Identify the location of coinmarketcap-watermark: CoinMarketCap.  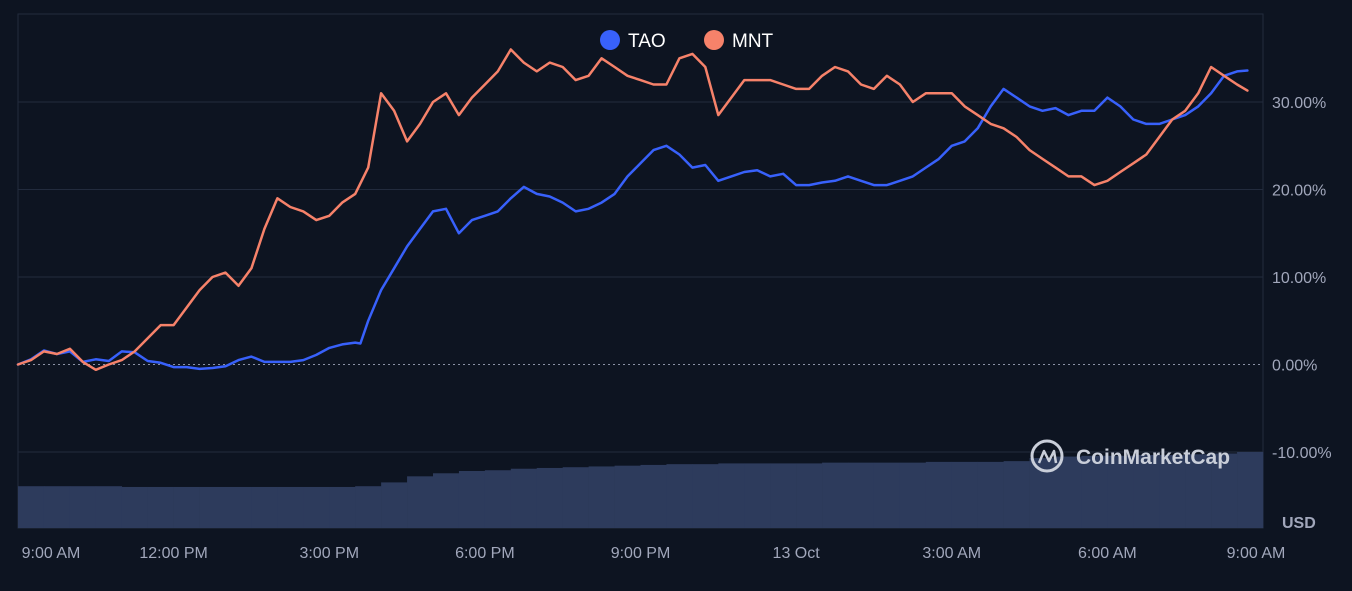
(1130, 456).